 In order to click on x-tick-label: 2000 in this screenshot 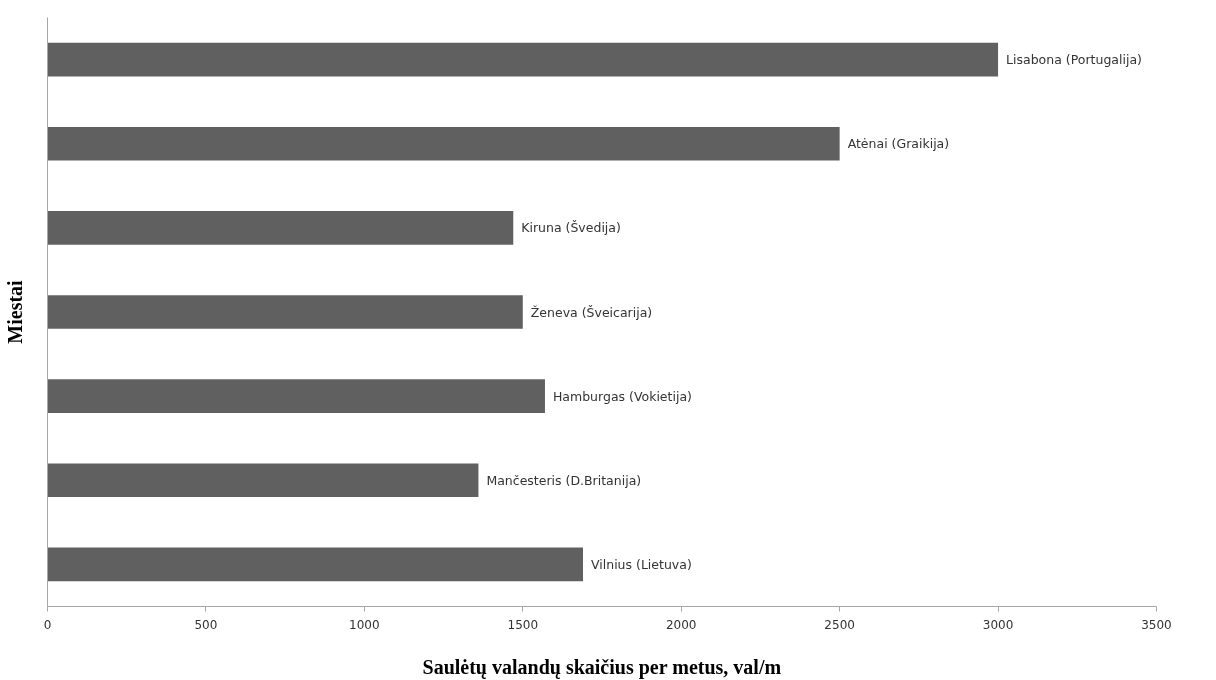, I will do `click(681, 624)`.